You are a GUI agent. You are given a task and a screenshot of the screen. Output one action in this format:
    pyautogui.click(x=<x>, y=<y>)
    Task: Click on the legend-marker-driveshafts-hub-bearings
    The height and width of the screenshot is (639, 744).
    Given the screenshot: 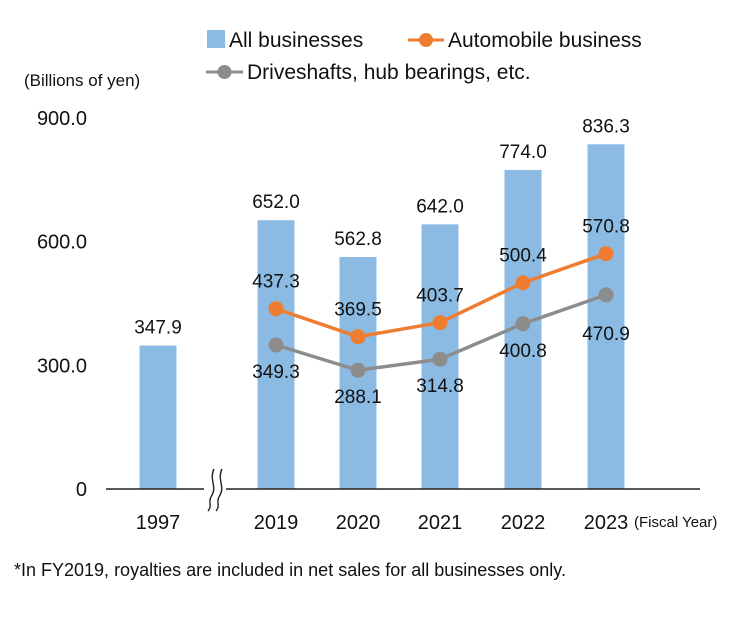 What is the action you would take?
    pyautogui.click(x=224, y=72)
    